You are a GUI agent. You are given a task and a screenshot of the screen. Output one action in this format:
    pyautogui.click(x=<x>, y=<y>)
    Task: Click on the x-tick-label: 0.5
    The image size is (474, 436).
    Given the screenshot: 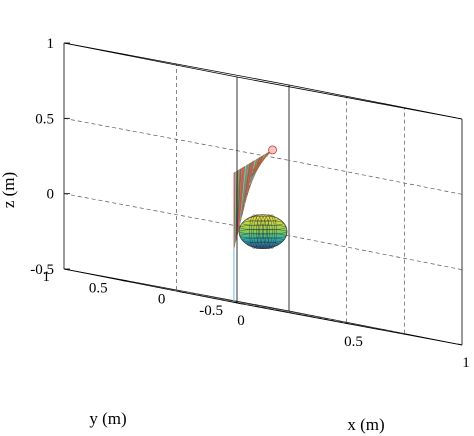 What is the action you would take?
    pyautogui.click(x=353, y=342)
    